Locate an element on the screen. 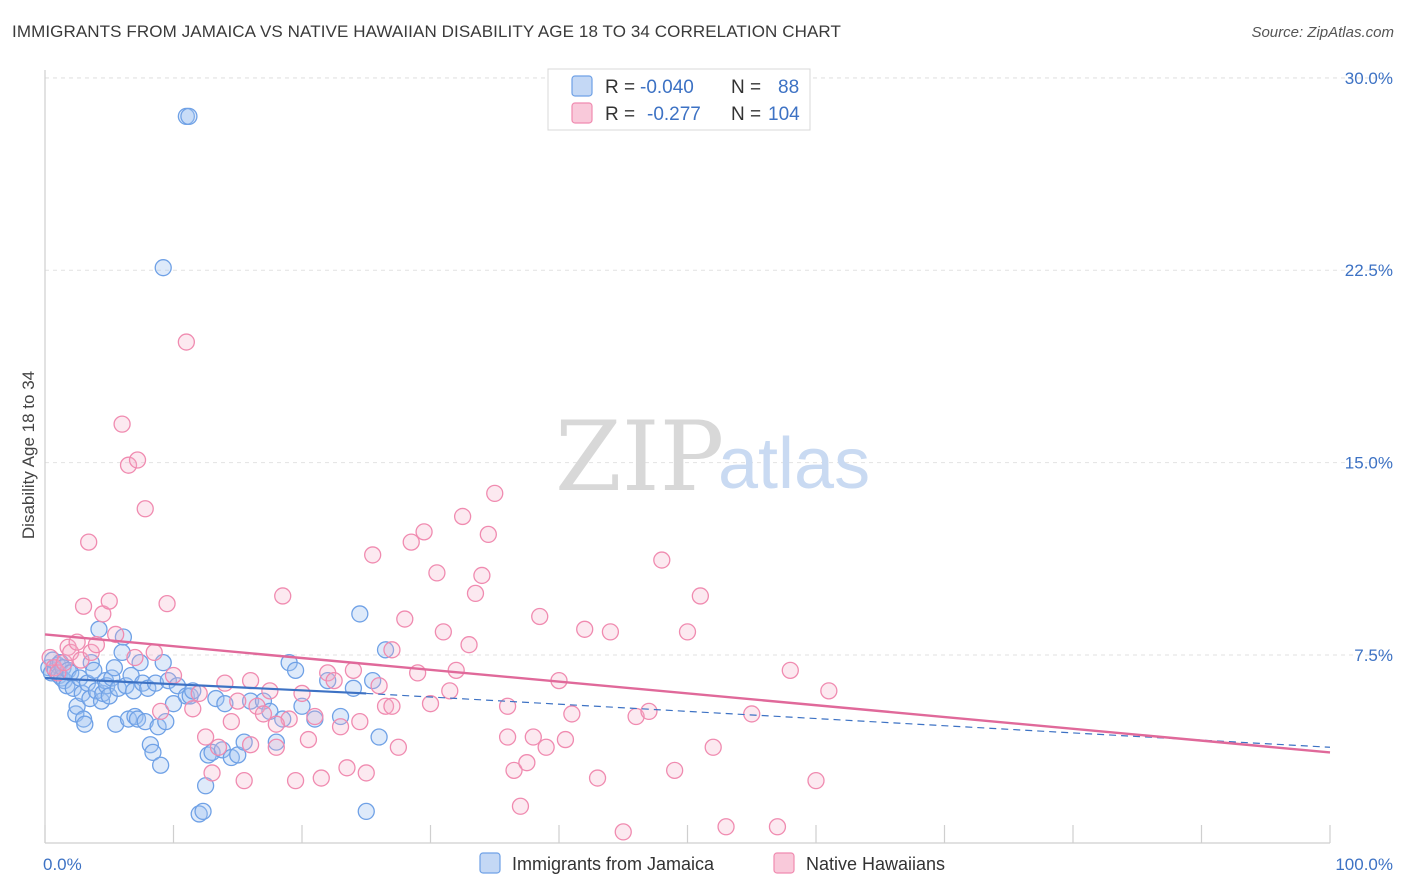 The width and height of the screenshot is (1406, 892). trend-line-hawaiians is located at coordinates (687, 693).